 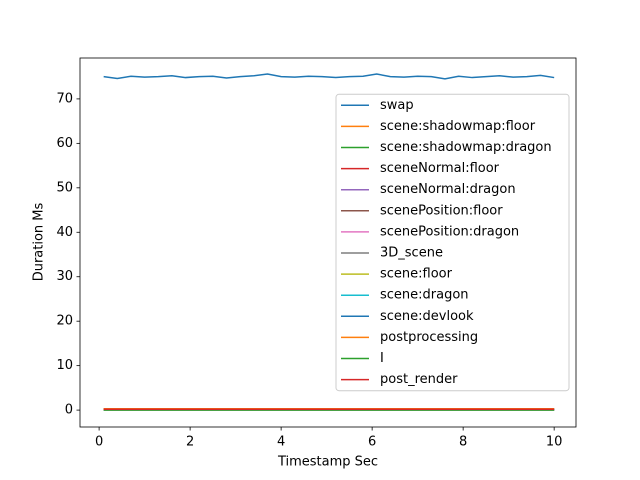 What do you see at coordinates (64, 365) in the screenshot?
I see `y-tick-label: 10` at bounding box center [64, 365].